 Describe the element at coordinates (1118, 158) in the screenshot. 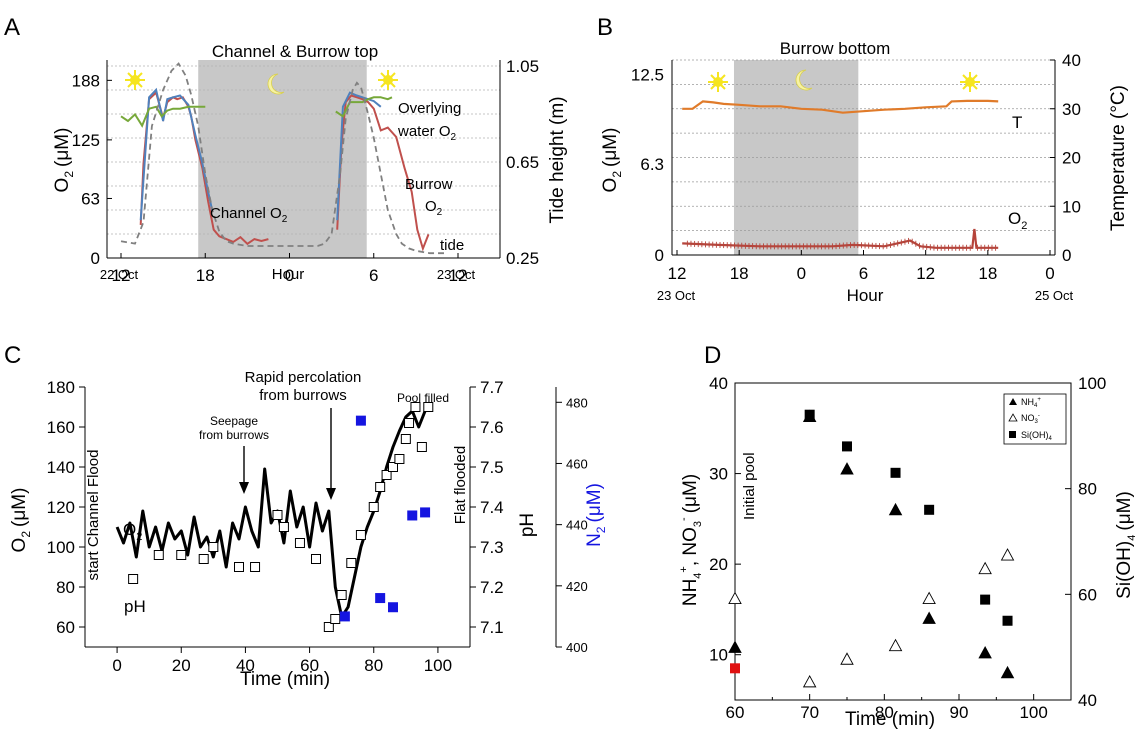

I see `y-axis-label-right: Temperature (°C)` at that location.